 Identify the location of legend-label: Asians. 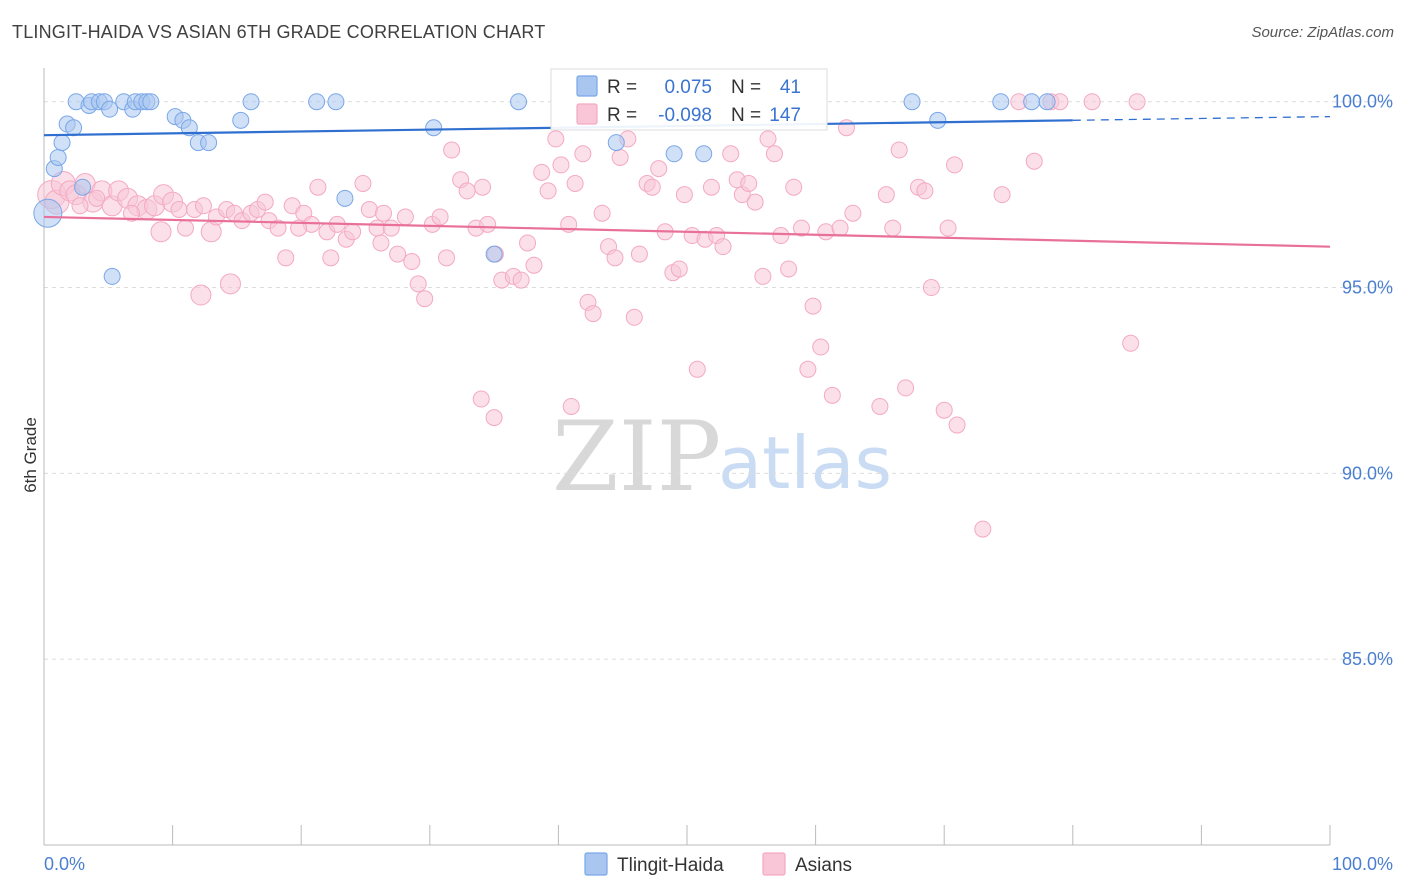
(823, 865).